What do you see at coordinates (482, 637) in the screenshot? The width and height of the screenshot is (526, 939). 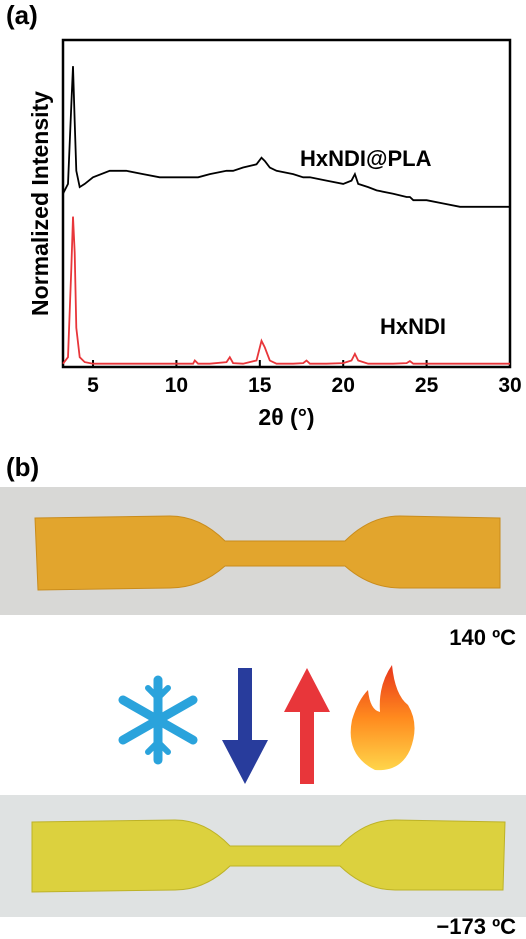 I see `temperature-label: 140 ºC` at bounding box center [482, 637].